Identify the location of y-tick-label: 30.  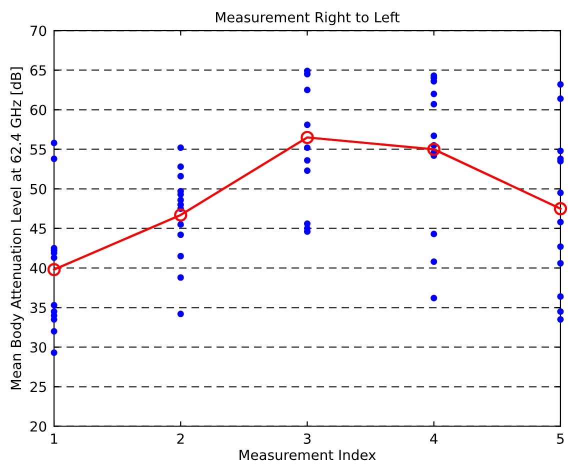
(38, 347).